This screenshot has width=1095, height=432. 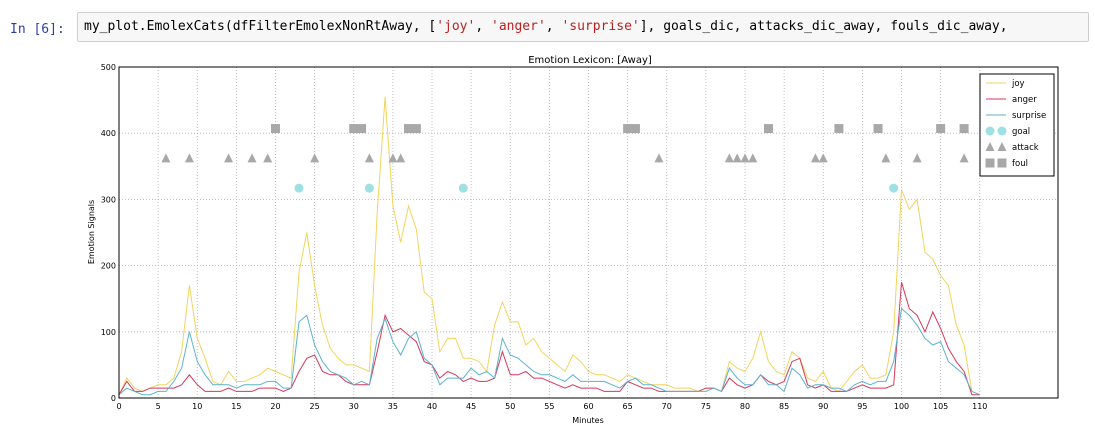 I want to click on x-tick-label: 60, so click(x=588, y=406).